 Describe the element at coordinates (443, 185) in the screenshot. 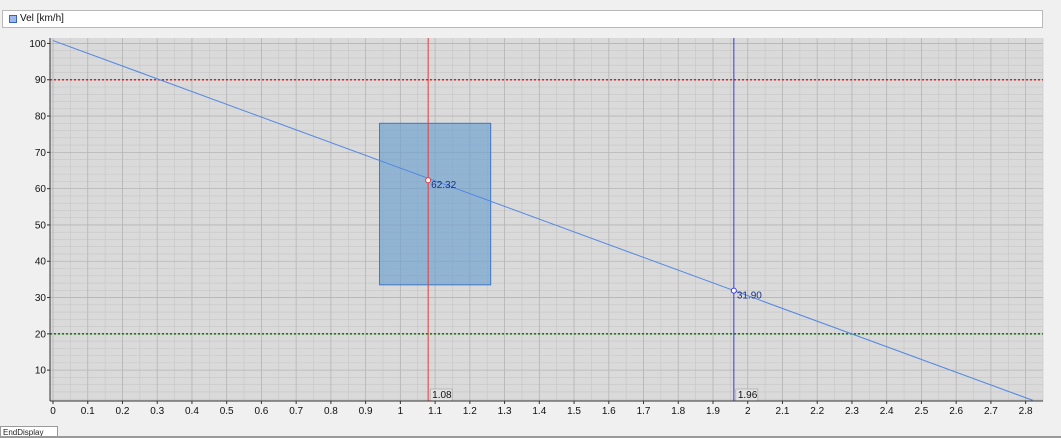

I see `cursor-value-label: 62.32` at that location.